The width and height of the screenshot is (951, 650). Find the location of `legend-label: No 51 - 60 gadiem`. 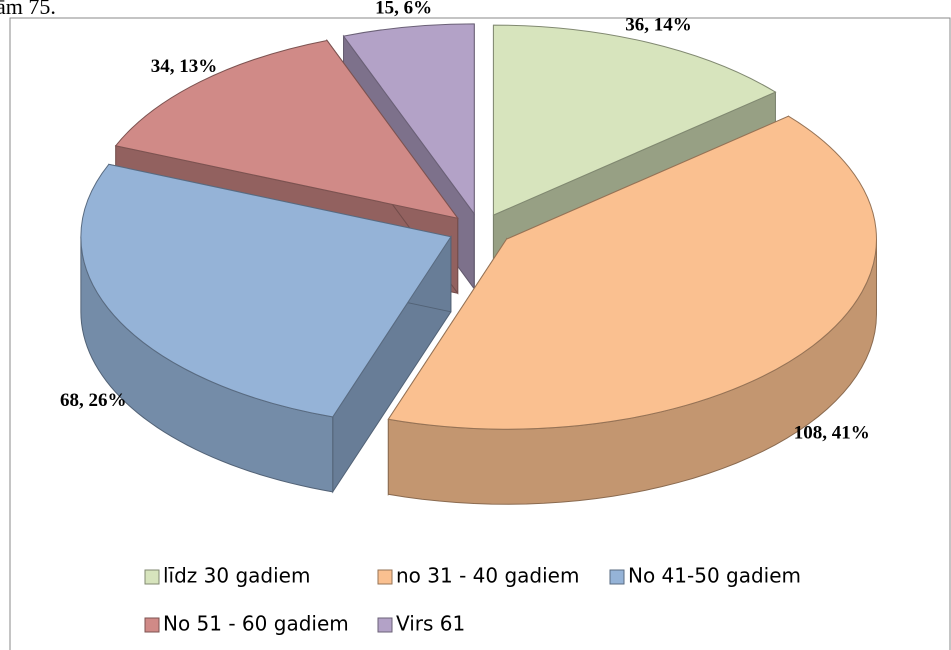

legend-label: No 51 - 60 gadiem is located at coordinates (256, 624).